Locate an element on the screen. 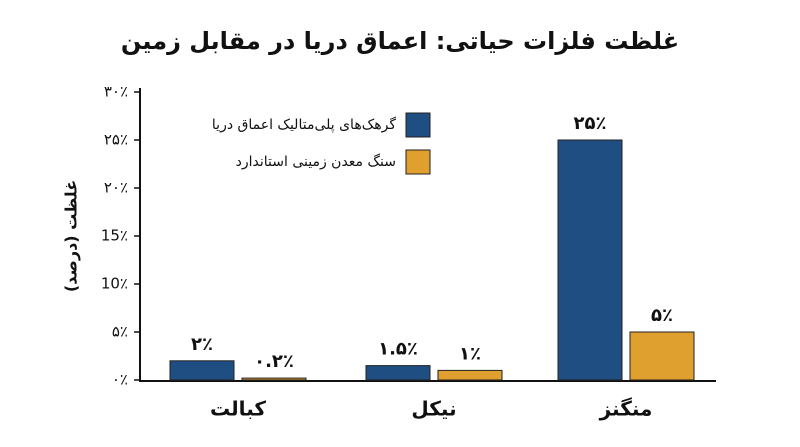  value-label: ۱.۵٪ is located at coordinates (398, 349).